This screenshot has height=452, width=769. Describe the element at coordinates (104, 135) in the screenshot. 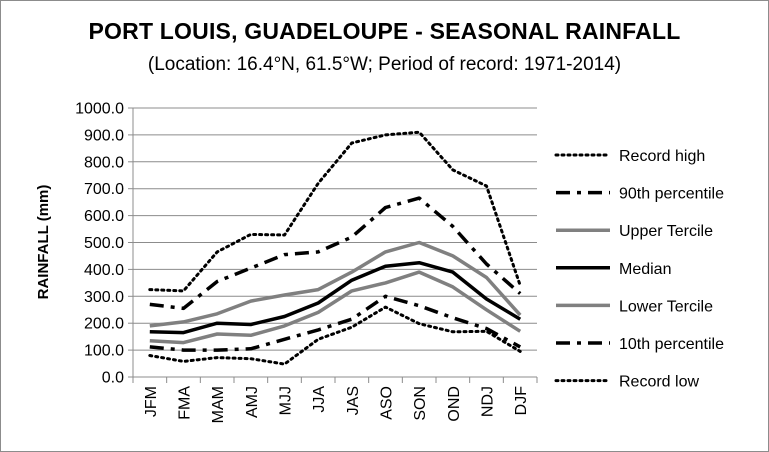

I see `y-tick-label: 900.0` at that location.